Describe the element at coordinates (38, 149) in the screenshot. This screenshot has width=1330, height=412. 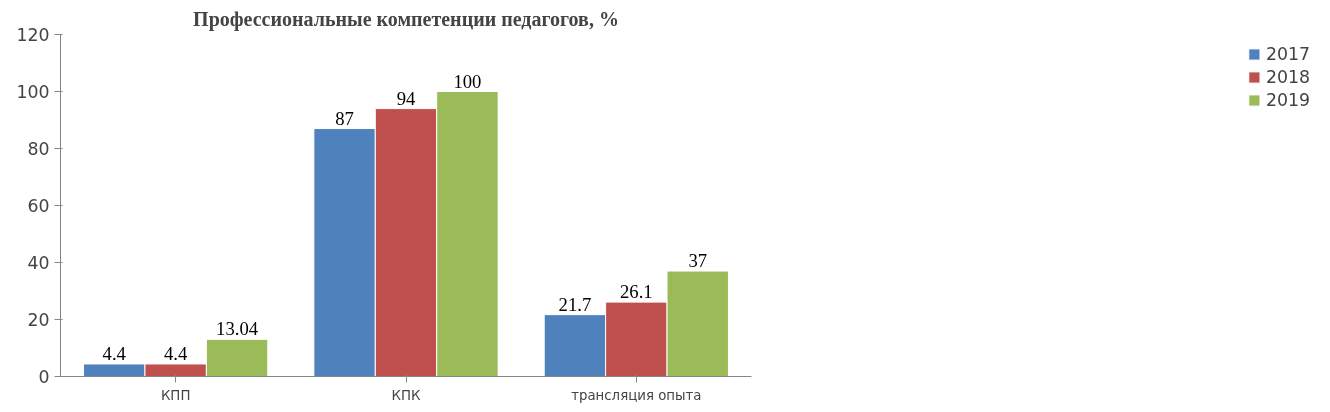
I see `y-tick-label: 80` at that location.